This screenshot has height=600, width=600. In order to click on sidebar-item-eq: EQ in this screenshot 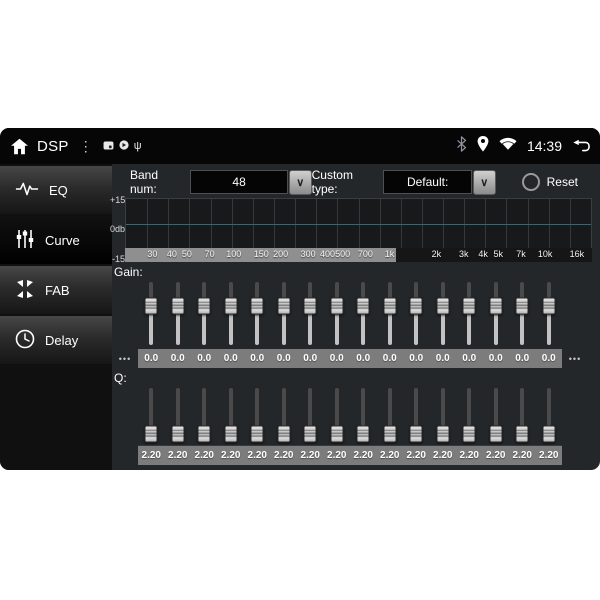, I will do `click(56, 190)`.